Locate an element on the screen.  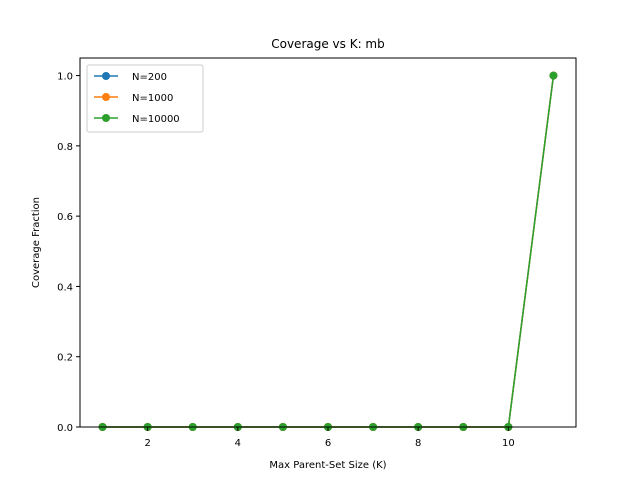
legend-box is located at coordinates (145, 98).